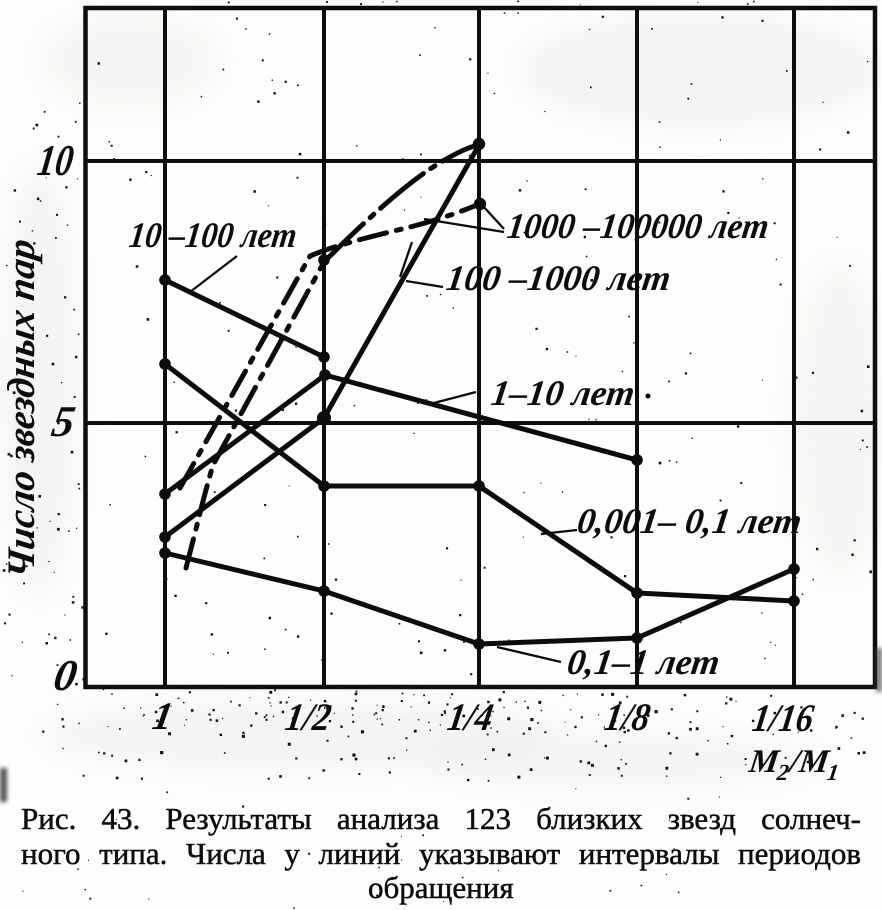 The width and height of the screenshot is (882, 910). What do you see at coordinates (56, 159) in the screenshot?
I see `svg-text: 10` at bounding box center [56, 159].